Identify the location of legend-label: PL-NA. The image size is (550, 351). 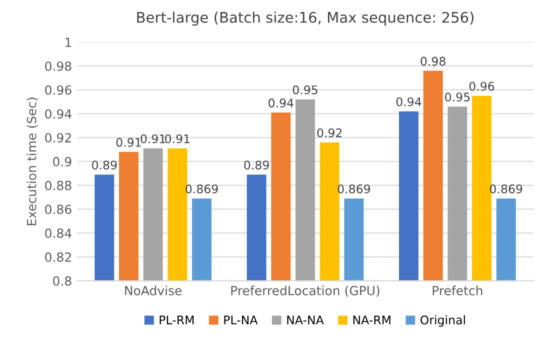
(241, 320).